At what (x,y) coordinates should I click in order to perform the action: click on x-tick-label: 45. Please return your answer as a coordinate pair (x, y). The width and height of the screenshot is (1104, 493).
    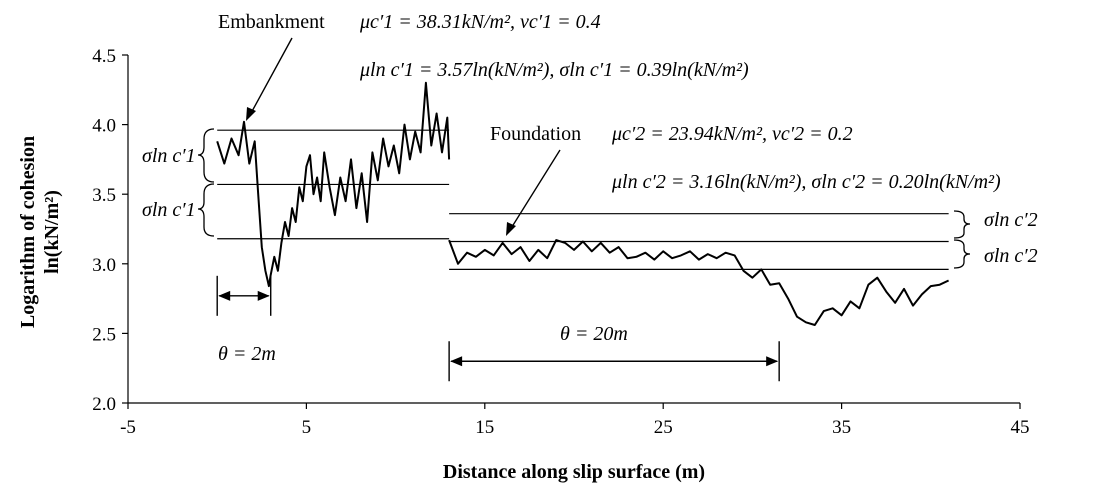
    Looking at the image, I should click on (1020, 427).